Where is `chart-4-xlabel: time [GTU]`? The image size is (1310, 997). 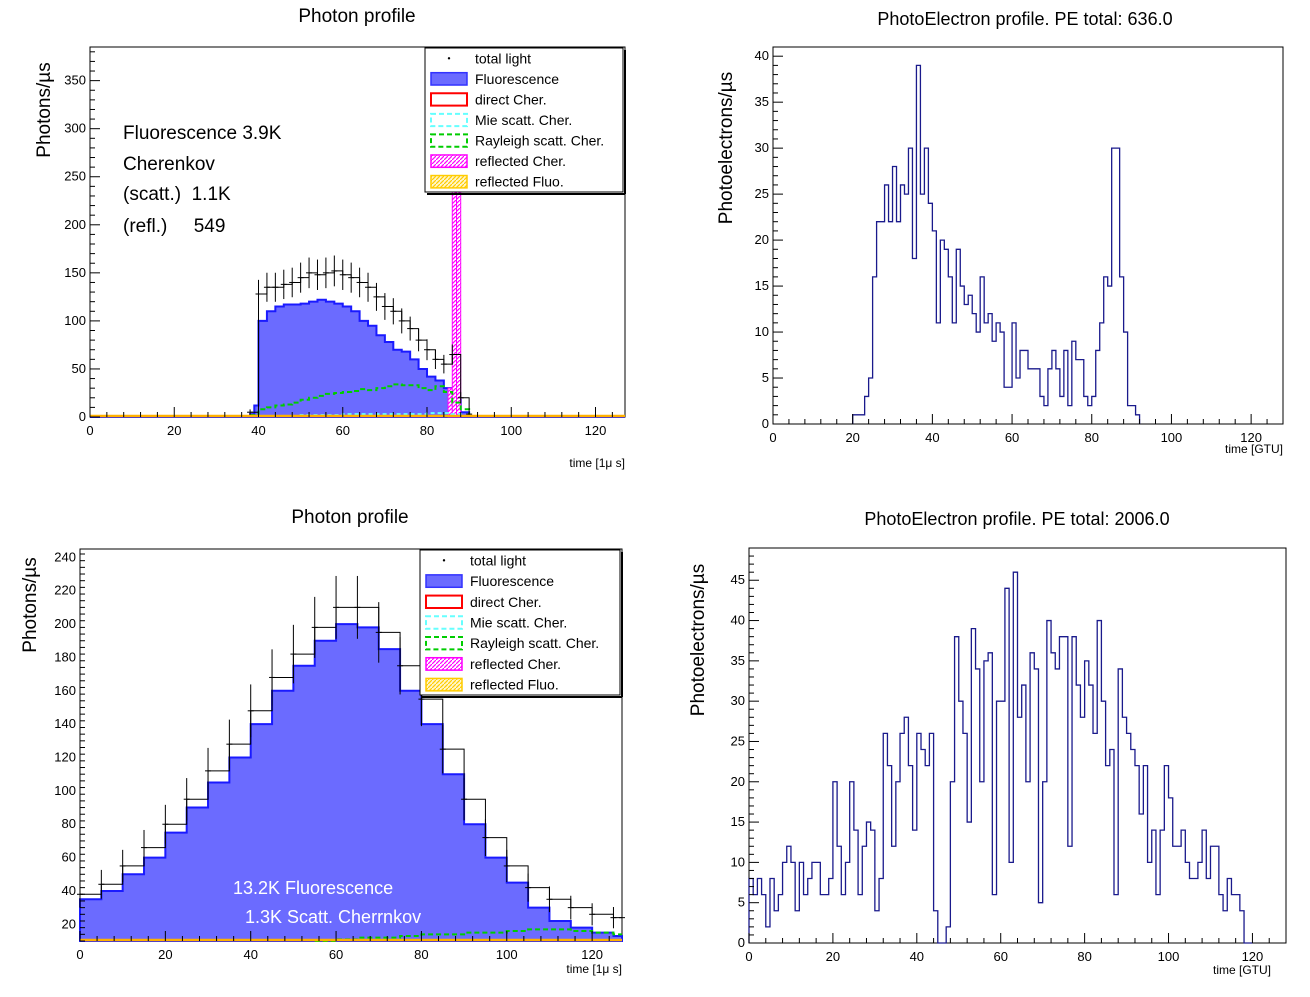 chart-4-xlabel: time [GTU] is located at coordinates (1242, 970).